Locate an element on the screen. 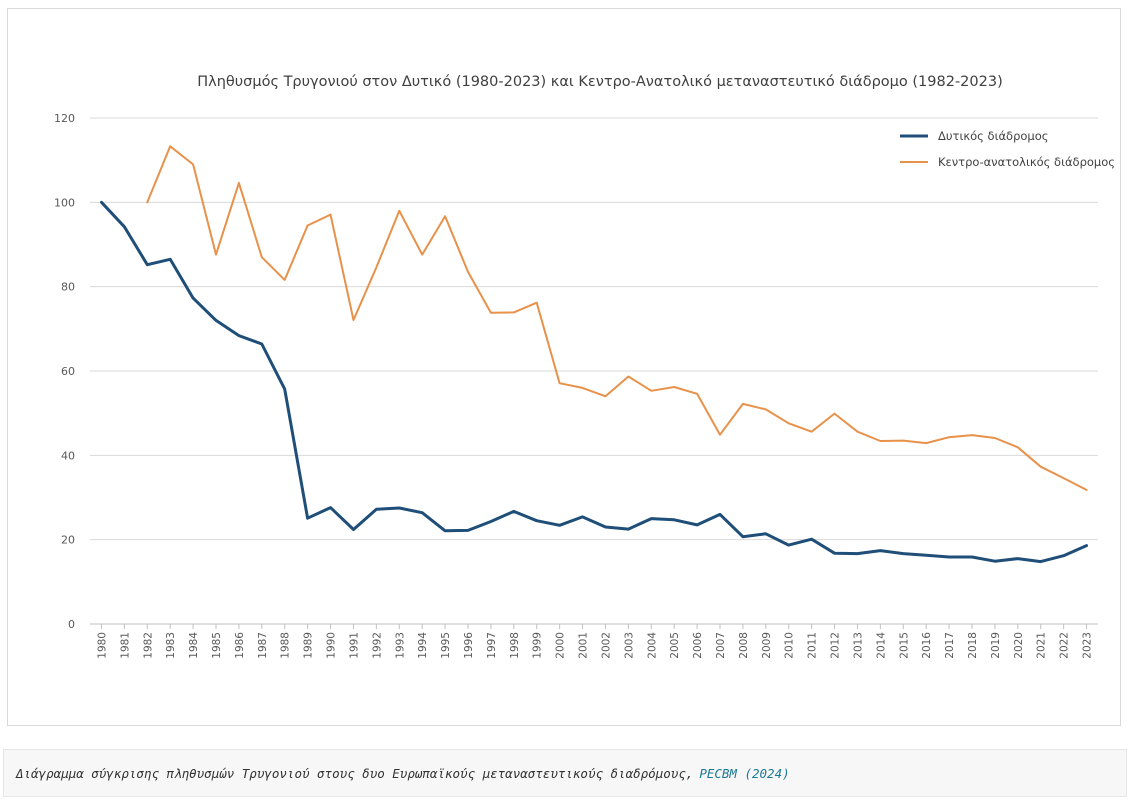  x-tick-label: 1987 is located at coordinates (263, 645).